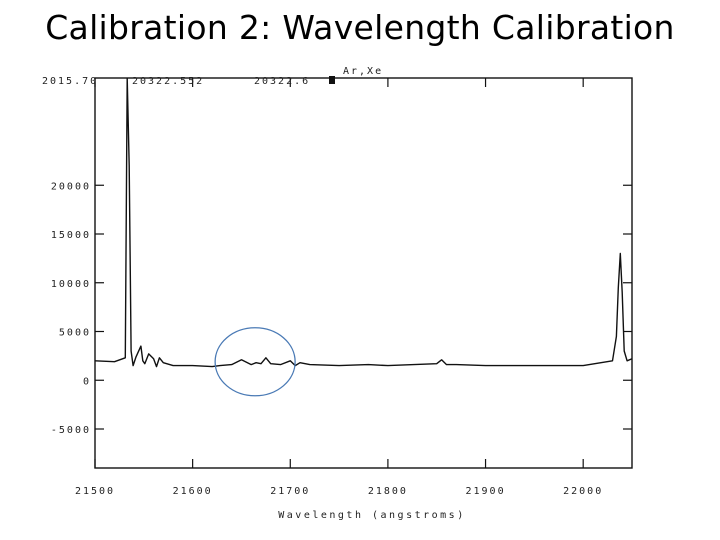 The width and height of the screenshot is (720, 540). What do you see at coordinates (388, 491) in the screenshot?
I see `x-tick-label: 21800` at bounding box center [388, 491].